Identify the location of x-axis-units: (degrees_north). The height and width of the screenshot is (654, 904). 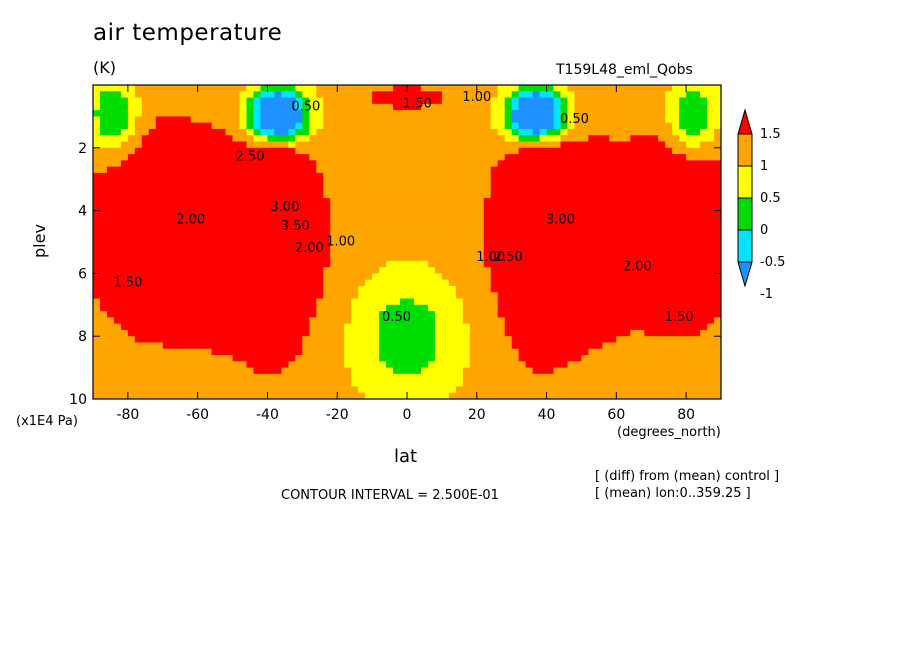
(669, 432).